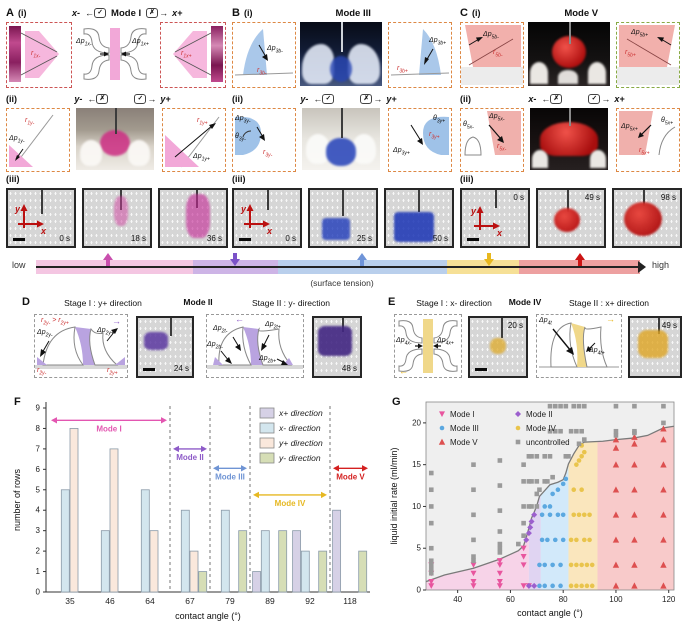 This screenshot has height=634, width=684. I want to click on panel-e-label: E, so click(392, 302).